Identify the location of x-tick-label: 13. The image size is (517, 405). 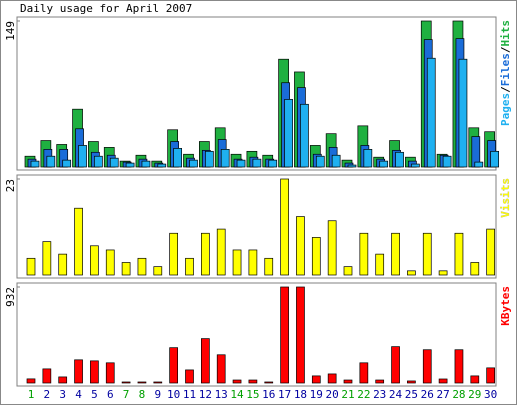
(221, 394).